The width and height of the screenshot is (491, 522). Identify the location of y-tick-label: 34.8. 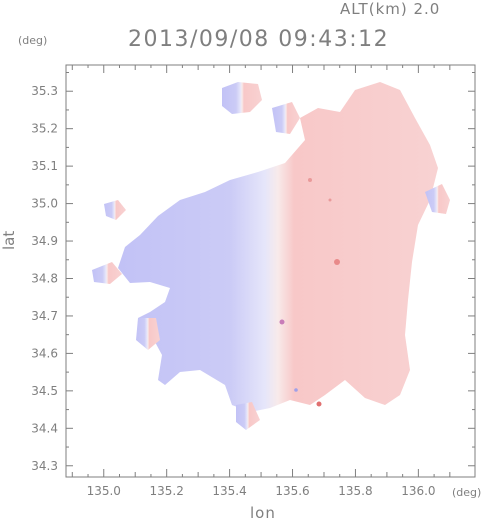
(44, 278).